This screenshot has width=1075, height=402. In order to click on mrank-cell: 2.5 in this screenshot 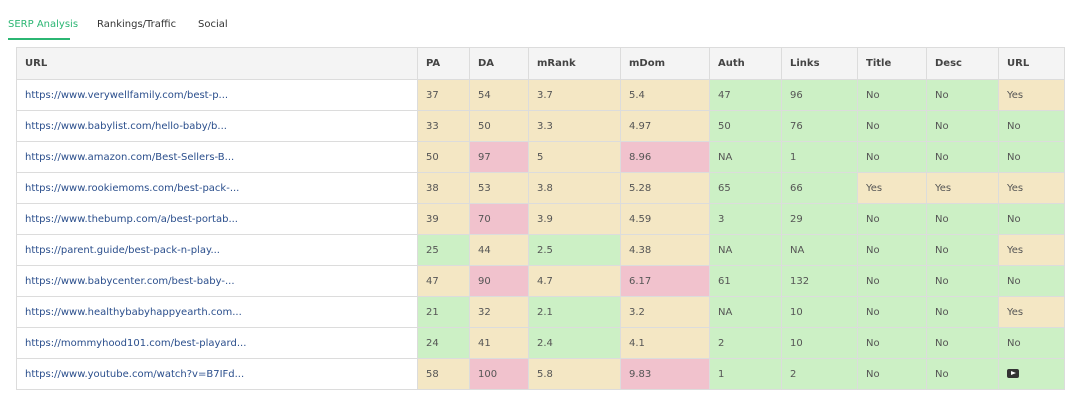, I will do `click(574, 250)`.